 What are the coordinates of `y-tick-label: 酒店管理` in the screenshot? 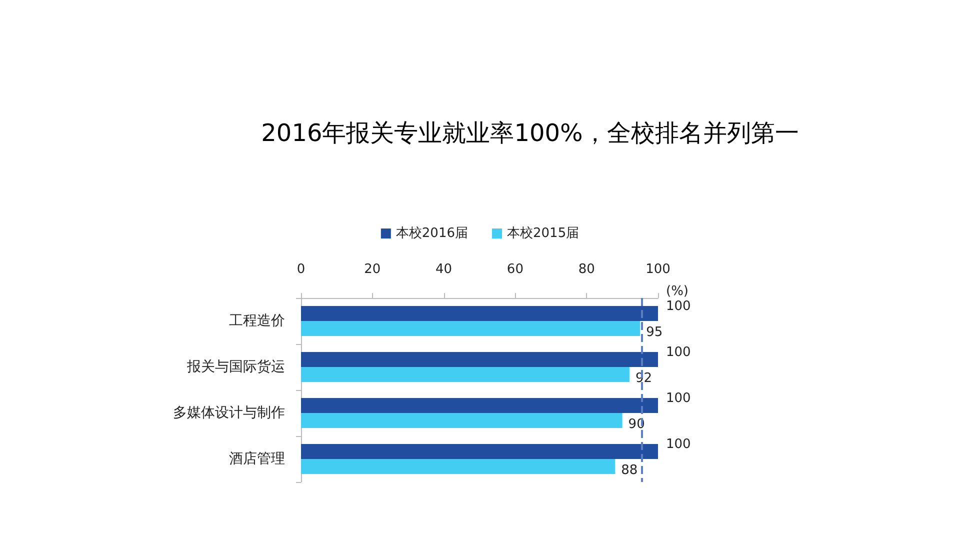 It's located at (257, 459).